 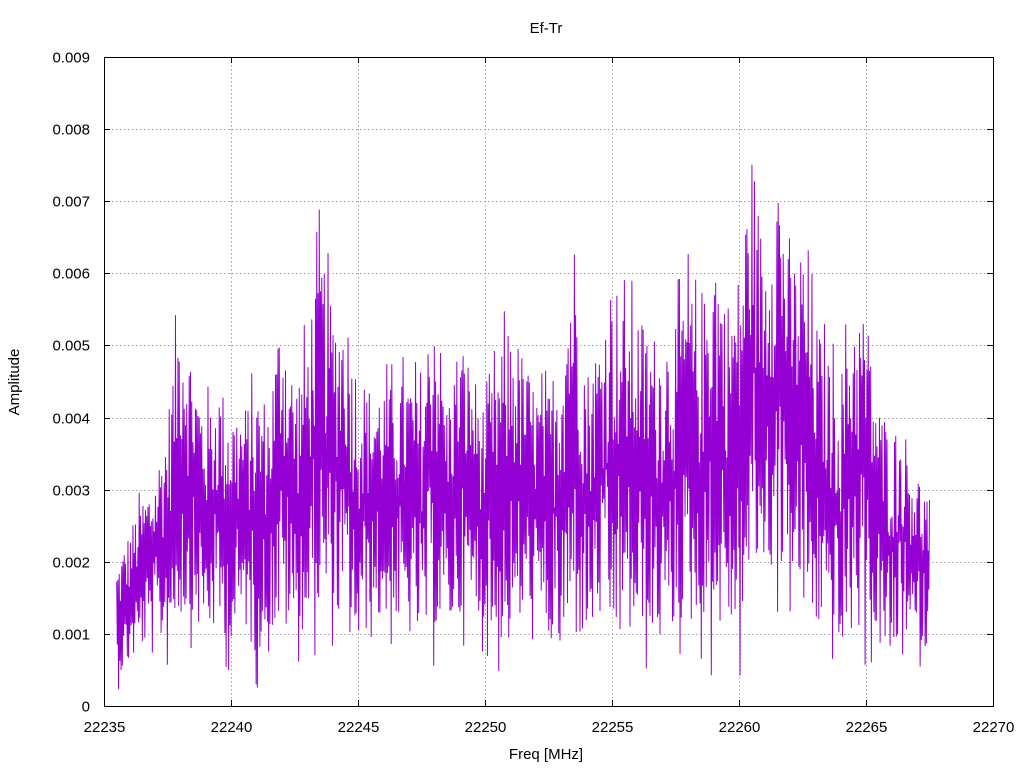 What do you see at coordinates (71, 563) in the screenshot?
I see `y-tick-label: 0.002` at bounding box center [71, 563].